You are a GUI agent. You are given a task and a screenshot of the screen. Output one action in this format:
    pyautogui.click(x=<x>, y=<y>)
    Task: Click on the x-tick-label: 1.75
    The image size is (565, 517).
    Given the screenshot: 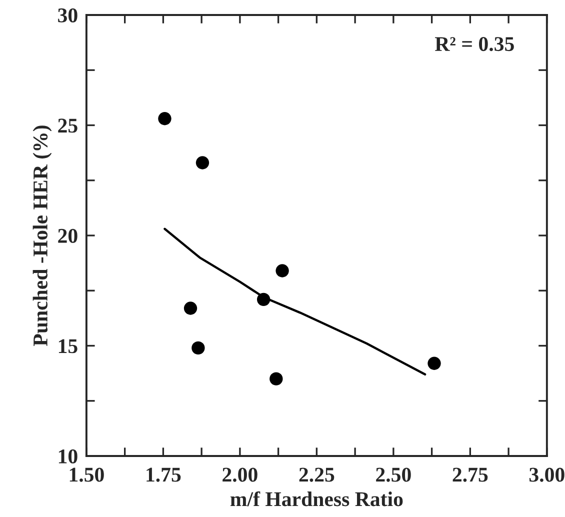 What is the action you would take?
    pyautogui.click(x=163, y=475)
    